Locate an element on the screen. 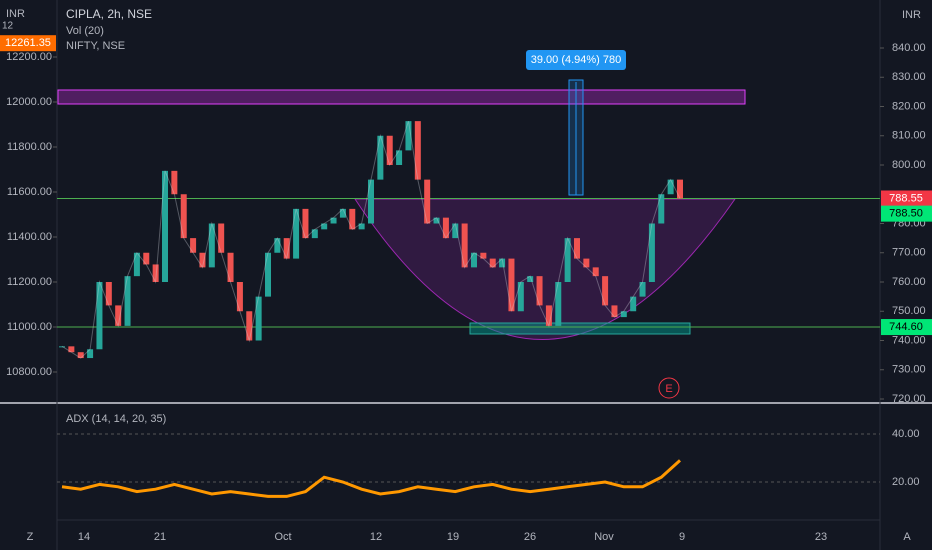 The image size is (932, 550). time-label: 23 is located at coordinates (821, 537).